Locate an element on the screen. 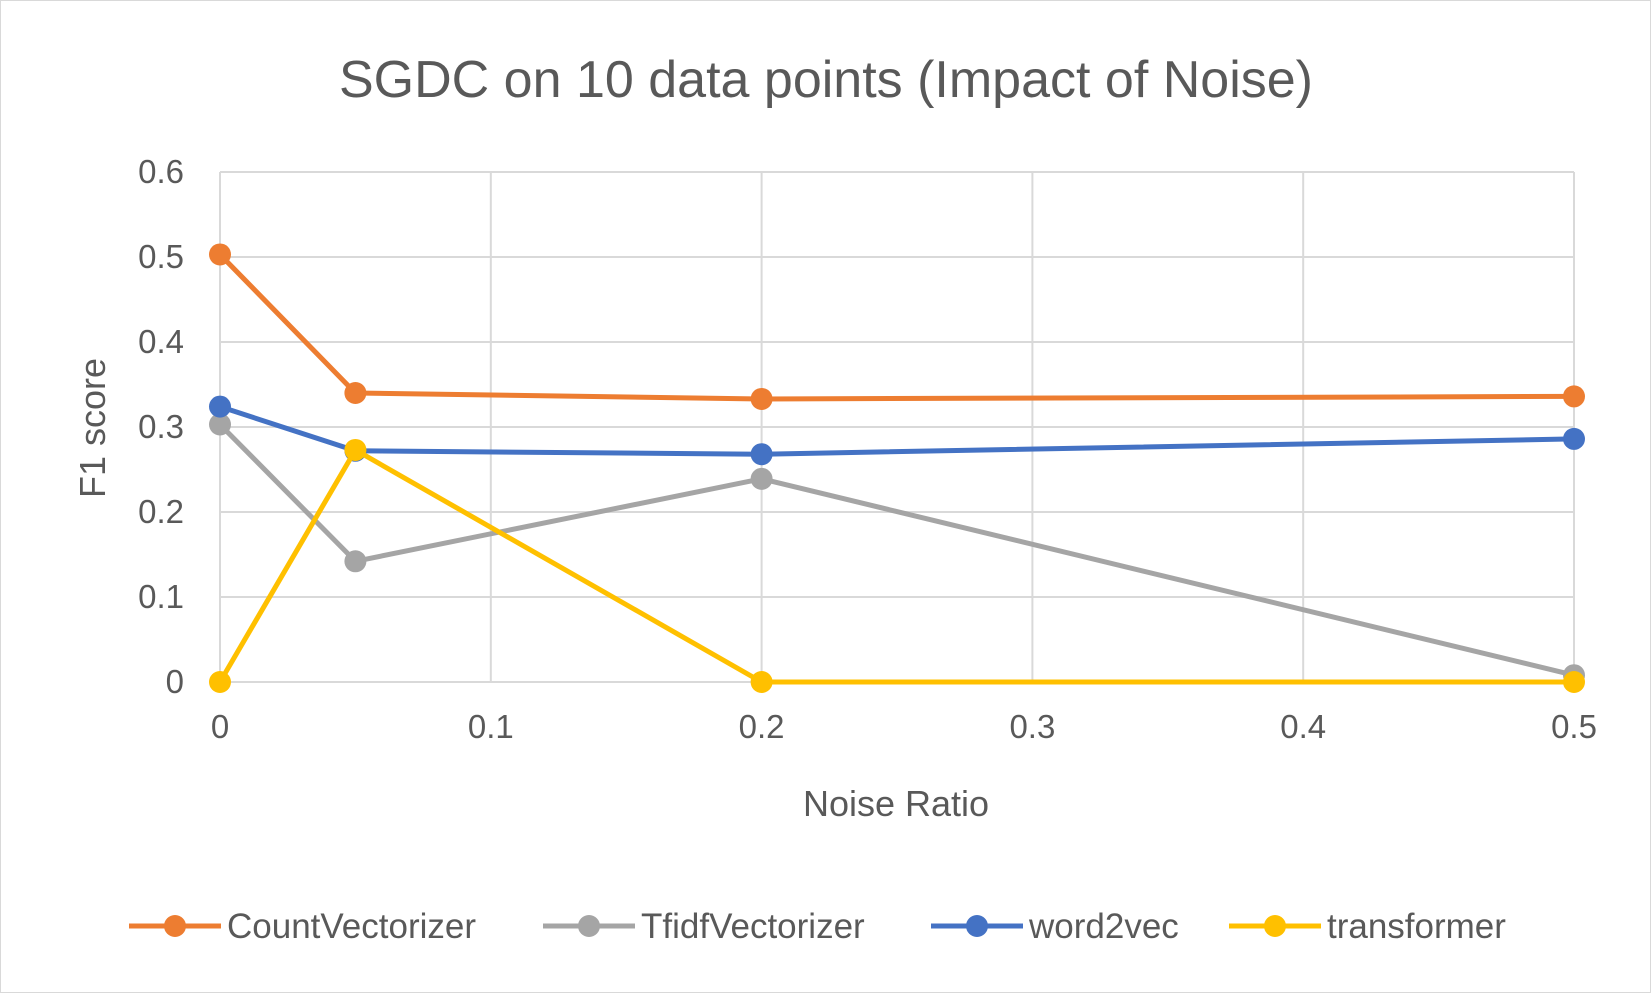 The height and width of the screenshot is (997, 1651). series-word2vec is located at coordinates (897, 430).